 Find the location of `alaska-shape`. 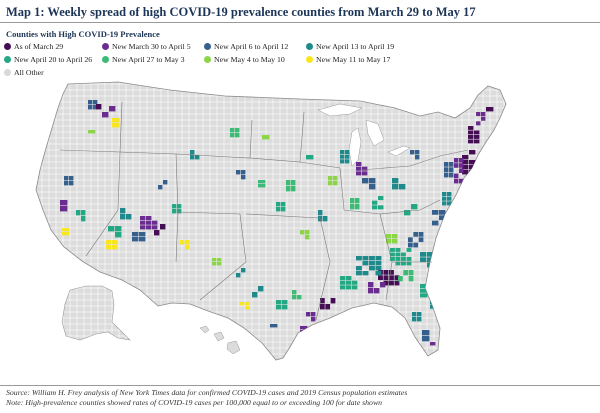

alaska-shape is located at coordinates (96, 313).